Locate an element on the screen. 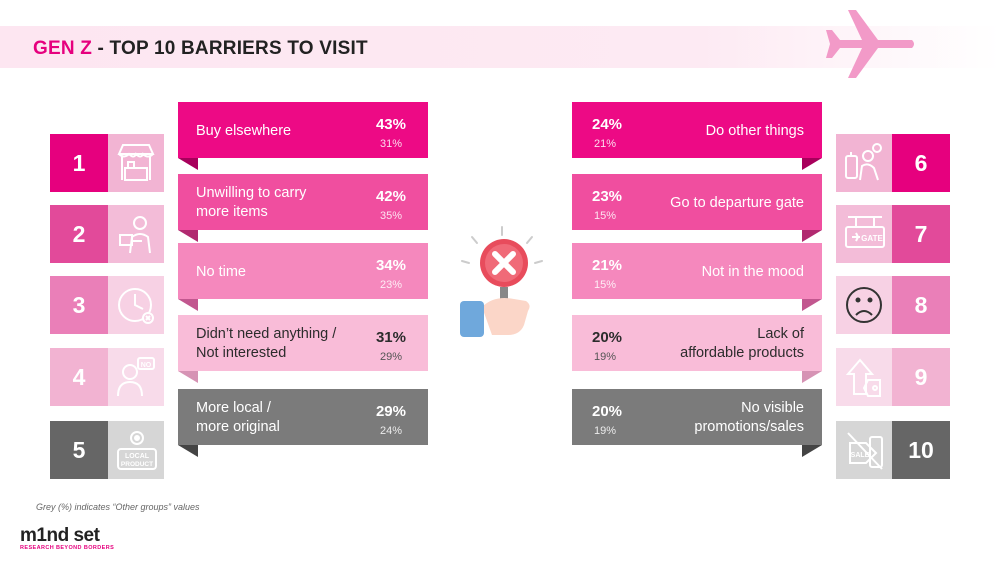  barrier-label-line: more items is located at coordinates (232, 212).